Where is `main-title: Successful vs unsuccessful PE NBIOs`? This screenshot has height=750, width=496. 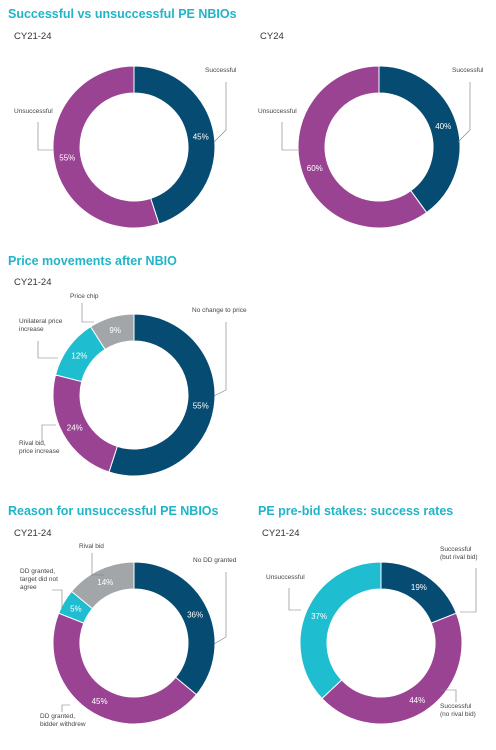 main-title: Successful vs unsuccessful PE NBIOs is located at coordinates (122, 14).